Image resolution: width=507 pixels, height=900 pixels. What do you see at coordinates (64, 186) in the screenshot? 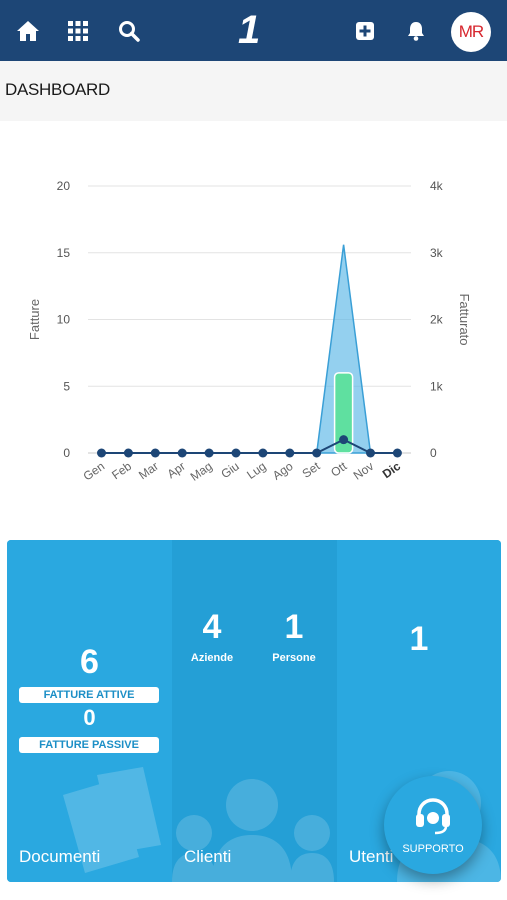
I see `y-tick-label: 20` at bounding box center [64, 186].